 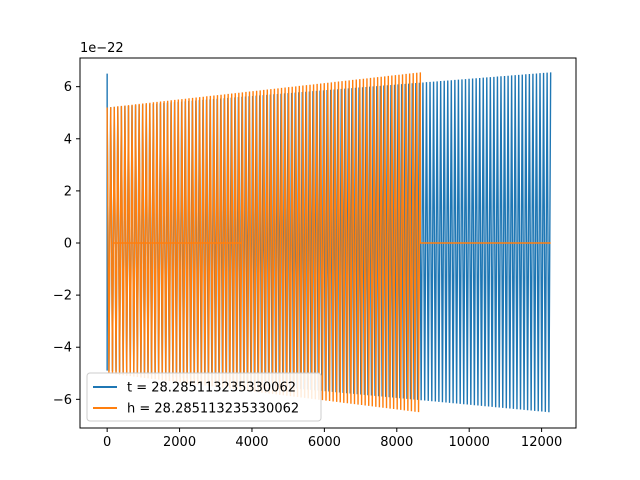 I want to click on y-tick-label: 0, so click(x=68, y=244).